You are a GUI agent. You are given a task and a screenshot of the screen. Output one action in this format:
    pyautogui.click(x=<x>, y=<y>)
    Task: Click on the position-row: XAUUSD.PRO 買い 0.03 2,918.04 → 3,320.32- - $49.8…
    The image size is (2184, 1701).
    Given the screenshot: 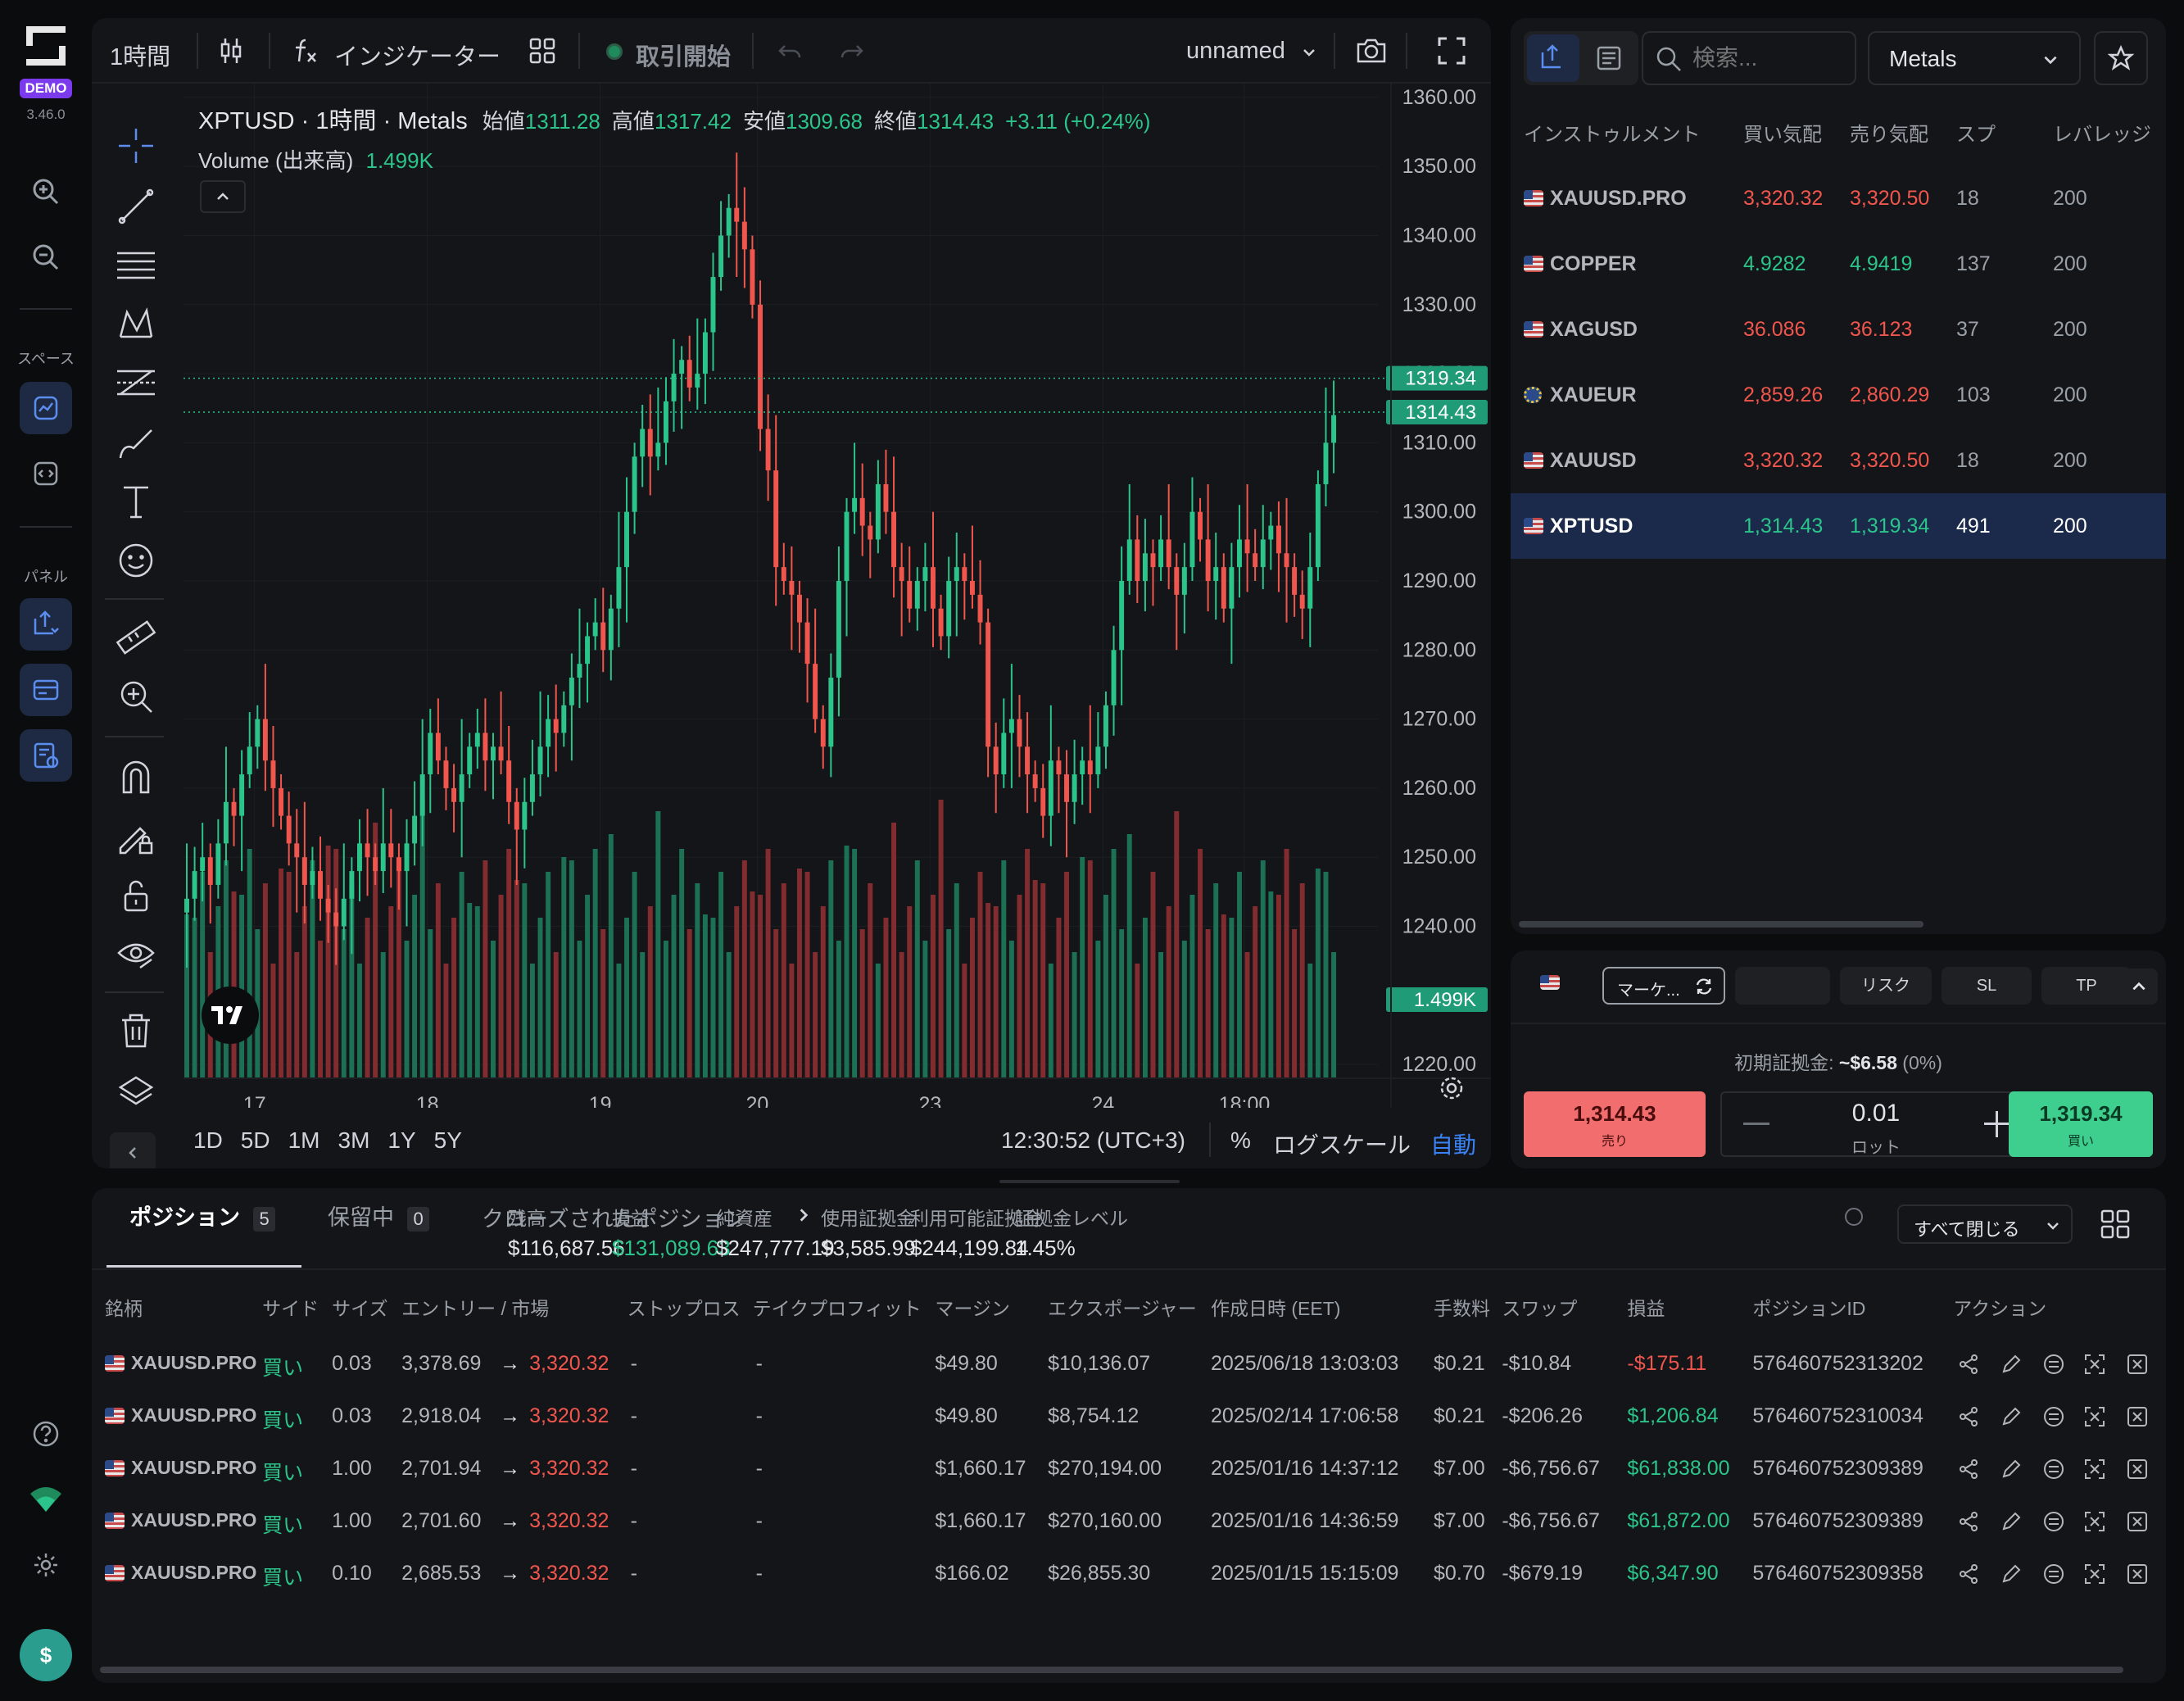 What is the action you would take?
    pyautogui.click(x=1135, y=1416)
    